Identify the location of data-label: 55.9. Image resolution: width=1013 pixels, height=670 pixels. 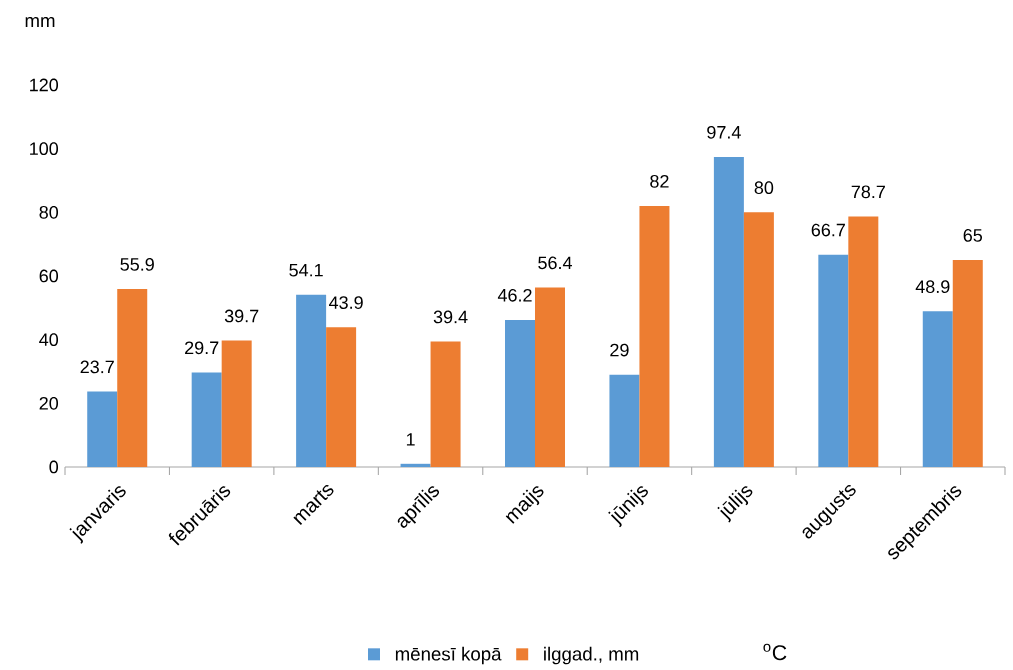
(137, 264).